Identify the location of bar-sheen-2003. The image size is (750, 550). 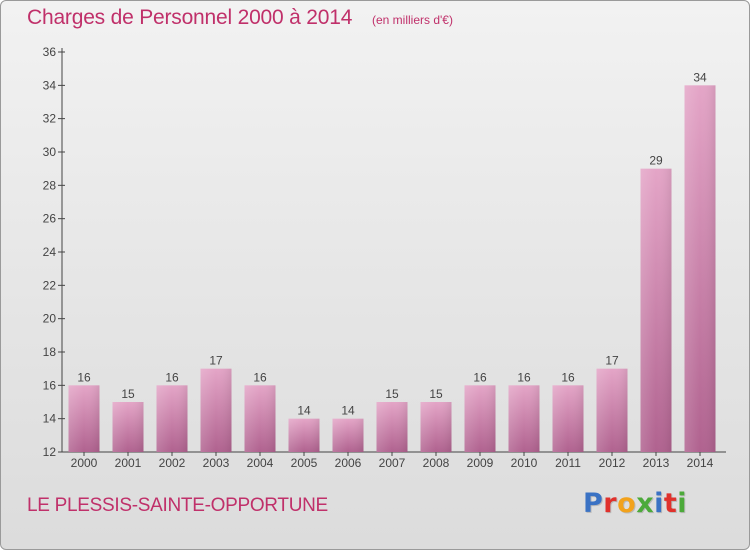
(216, 410).